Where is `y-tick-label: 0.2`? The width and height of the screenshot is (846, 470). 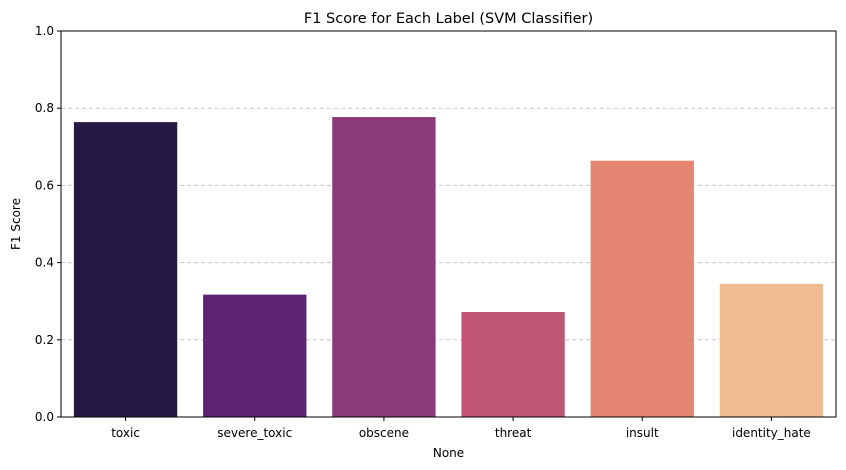
y-tick-label: 0.2 is located at coordinates (44, 340).